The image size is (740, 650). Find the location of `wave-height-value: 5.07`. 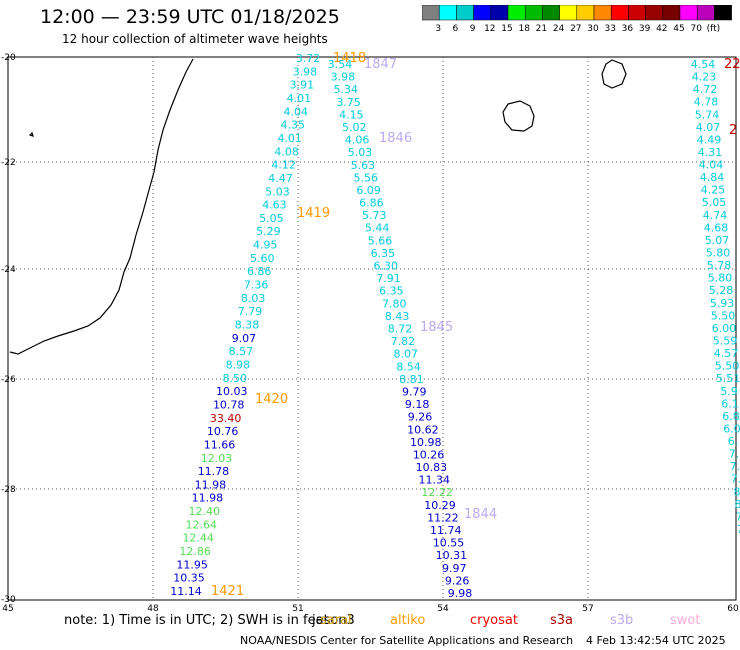

wave-height-value: 5.07 is located at coordinates (717, 240).